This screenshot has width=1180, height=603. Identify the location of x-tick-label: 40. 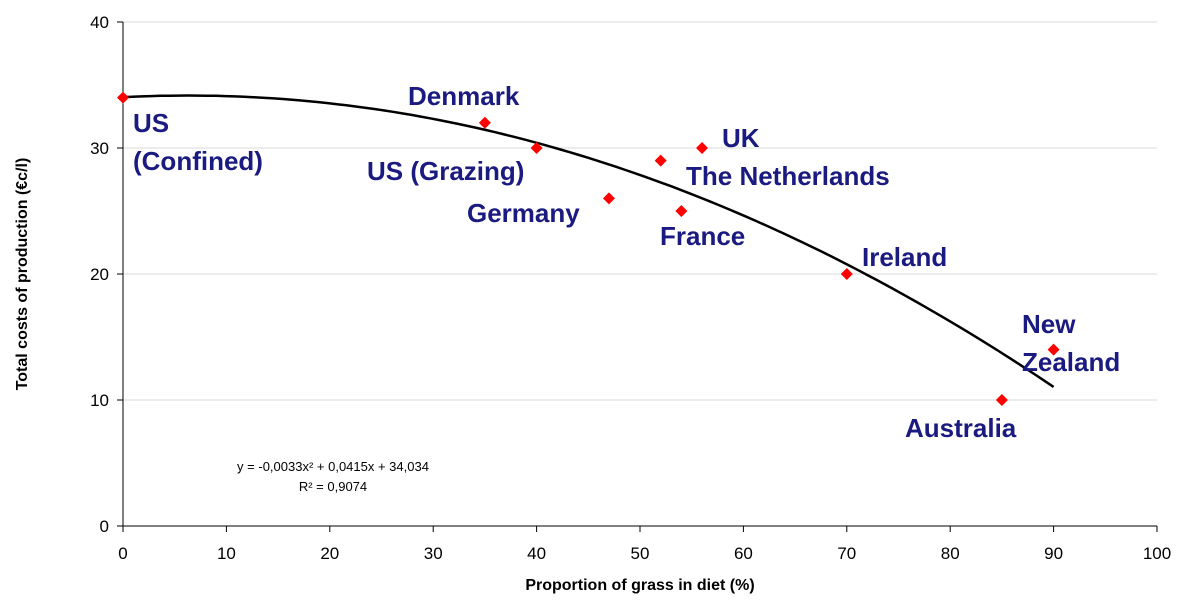
(536, 553).